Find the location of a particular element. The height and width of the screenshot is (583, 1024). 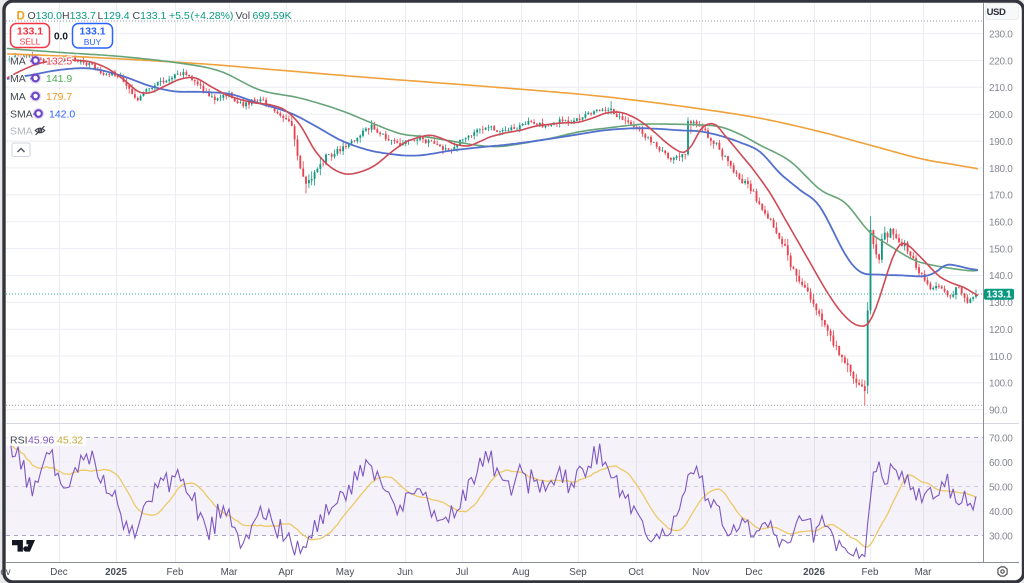

svg-text: 60.00 is located at coordinates (1001, 463).